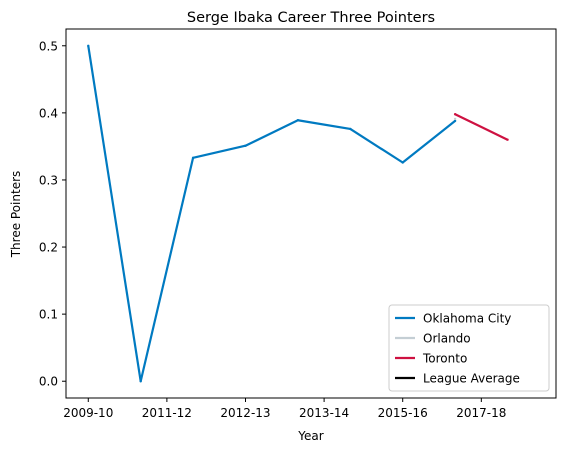  Describe the element at coordinates (403, 413) in the screenshot. I see `x-tick-label-4: 2015-16` at that location.